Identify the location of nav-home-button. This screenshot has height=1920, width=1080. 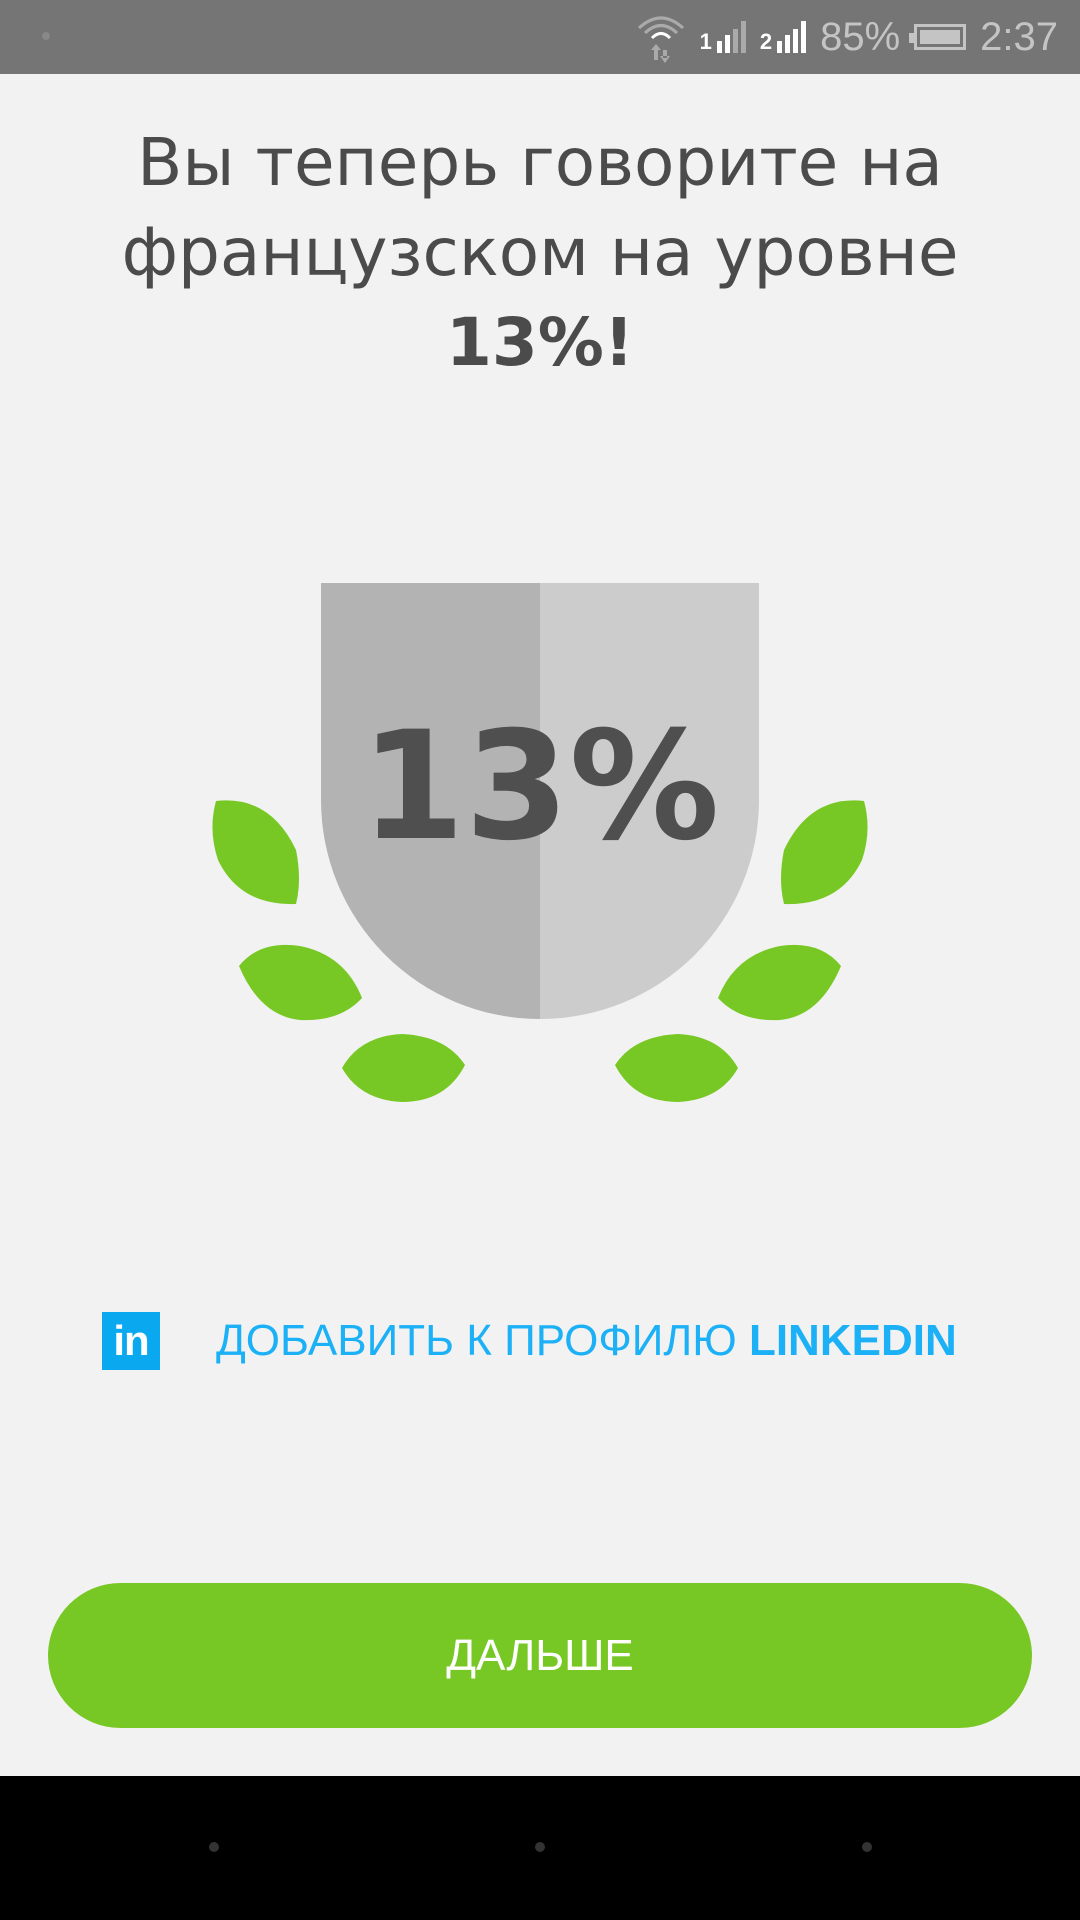
(540, 1847).